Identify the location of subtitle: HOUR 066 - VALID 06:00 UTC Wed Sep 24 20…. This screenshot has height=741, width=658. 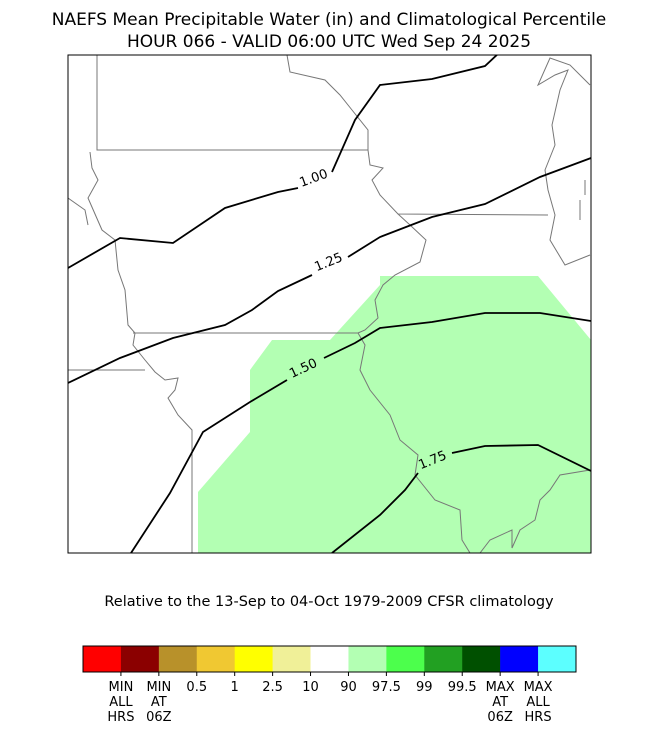
(329, 42).